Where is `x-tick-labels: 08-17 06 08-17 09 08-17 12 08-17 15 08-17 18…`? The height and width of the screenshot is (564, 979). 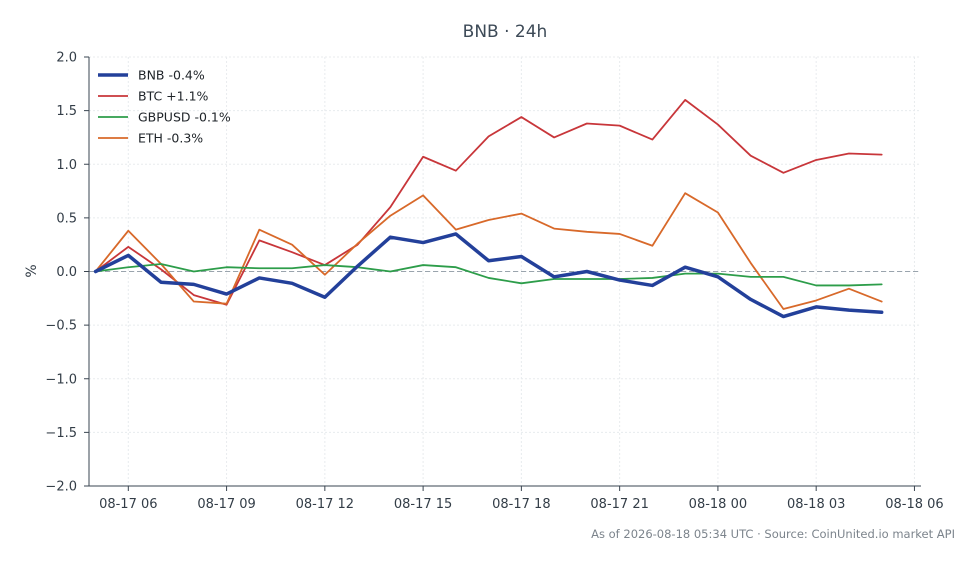 x-tick-labels: 08-17 06 08-17 09 08-17 12 08-17 15 08-17 18… is located at coordinates (521, 504).